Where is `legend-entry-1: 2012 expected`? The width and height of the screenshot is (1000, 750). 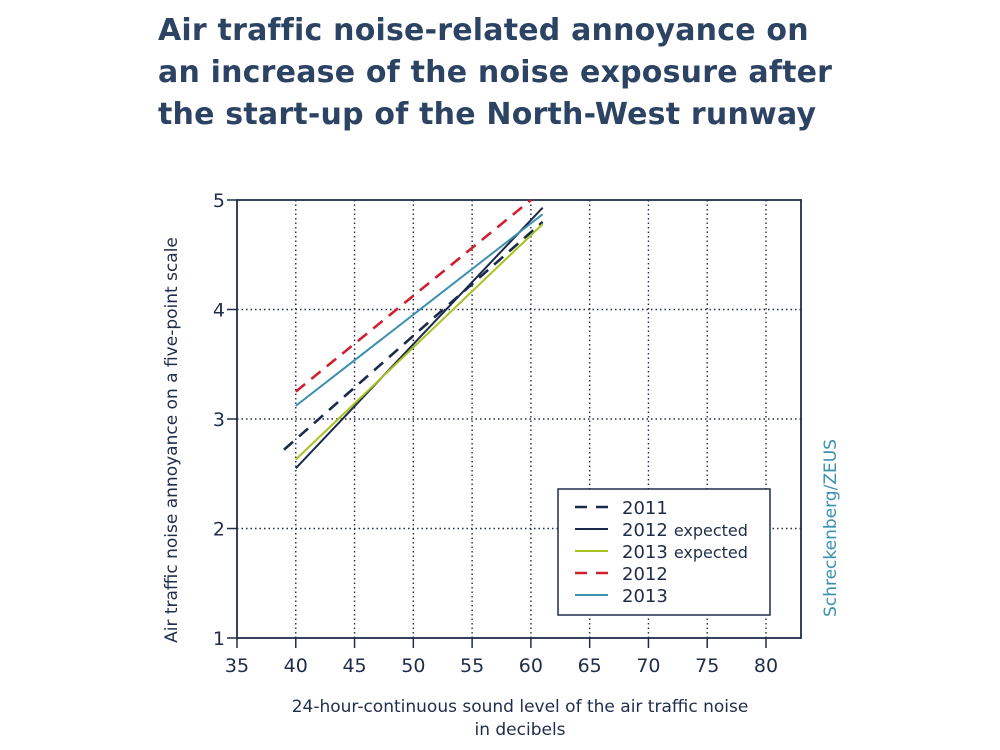 legend-entry-1: 2012 expected is located at coordinates (685, 530).